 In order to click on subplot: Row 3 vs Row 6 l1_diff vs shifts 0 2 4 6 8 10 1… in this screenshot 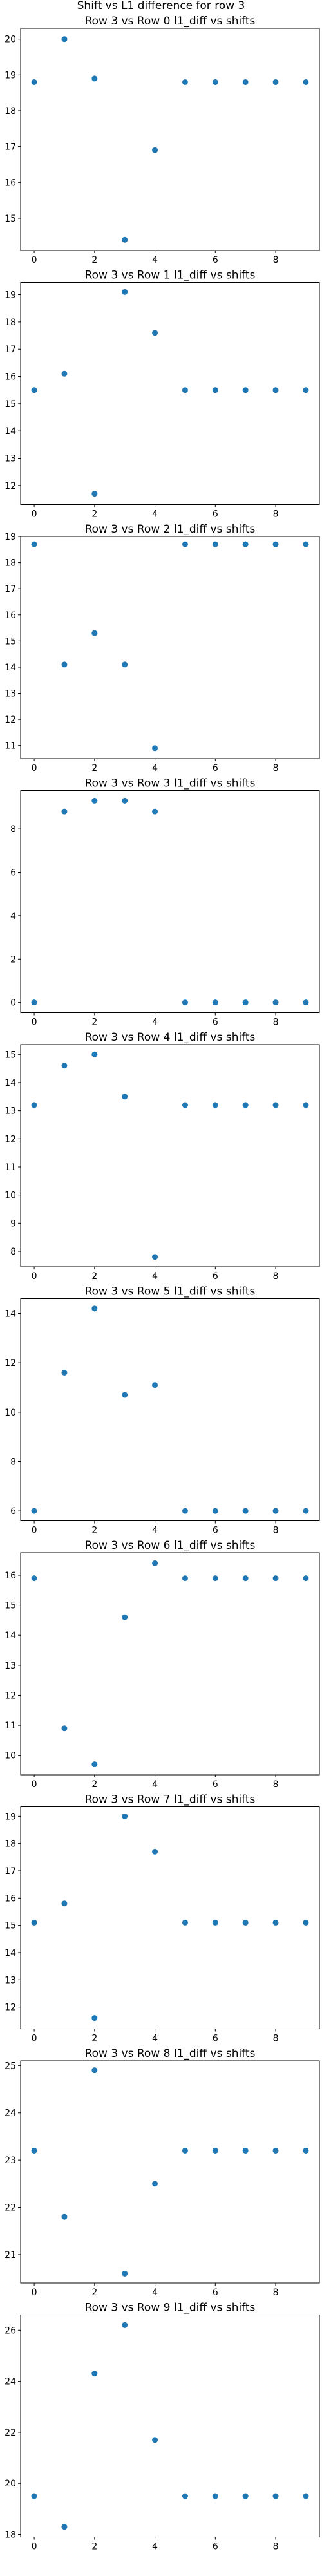, I will do `click(163, 1665)`.